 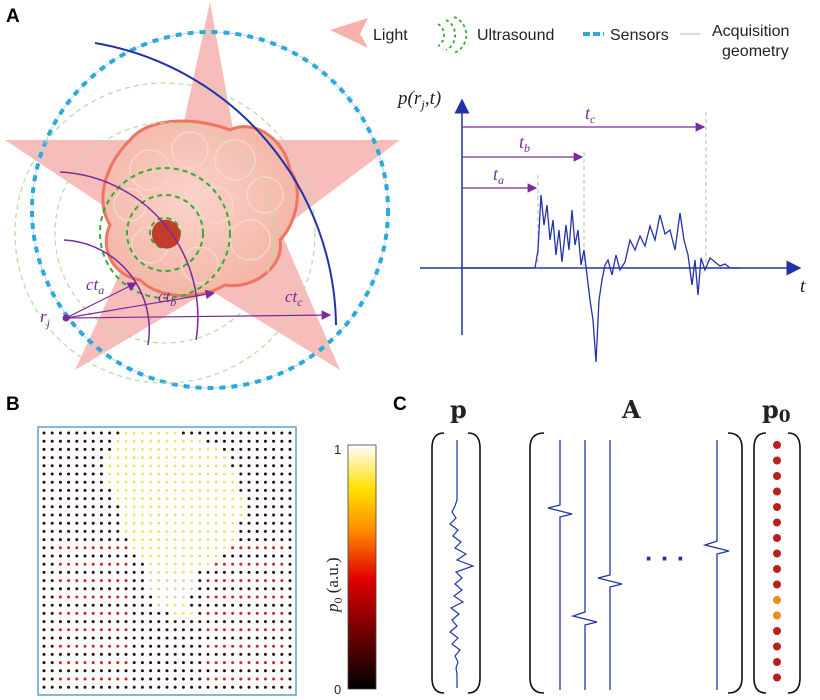 I want to click on colorbar-tick-min: 0, so click(x=337, y=689).